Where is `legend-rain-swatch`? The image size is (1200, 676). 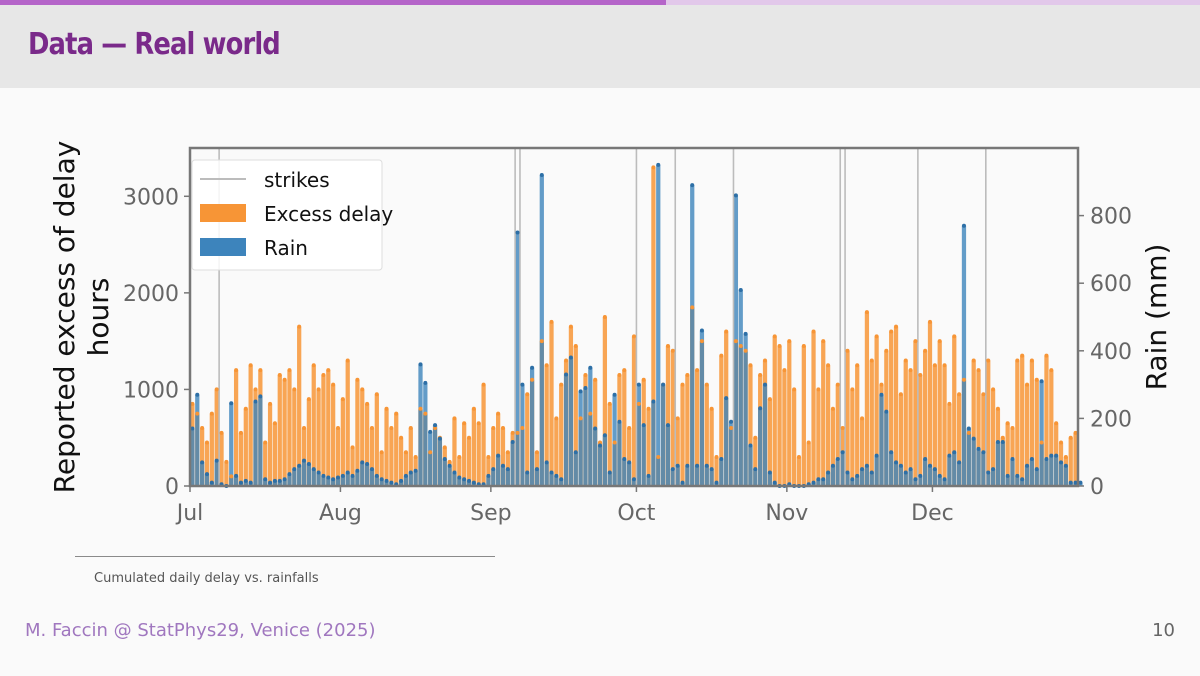 legend-rain-swatch is located at coordinates (223, 247).